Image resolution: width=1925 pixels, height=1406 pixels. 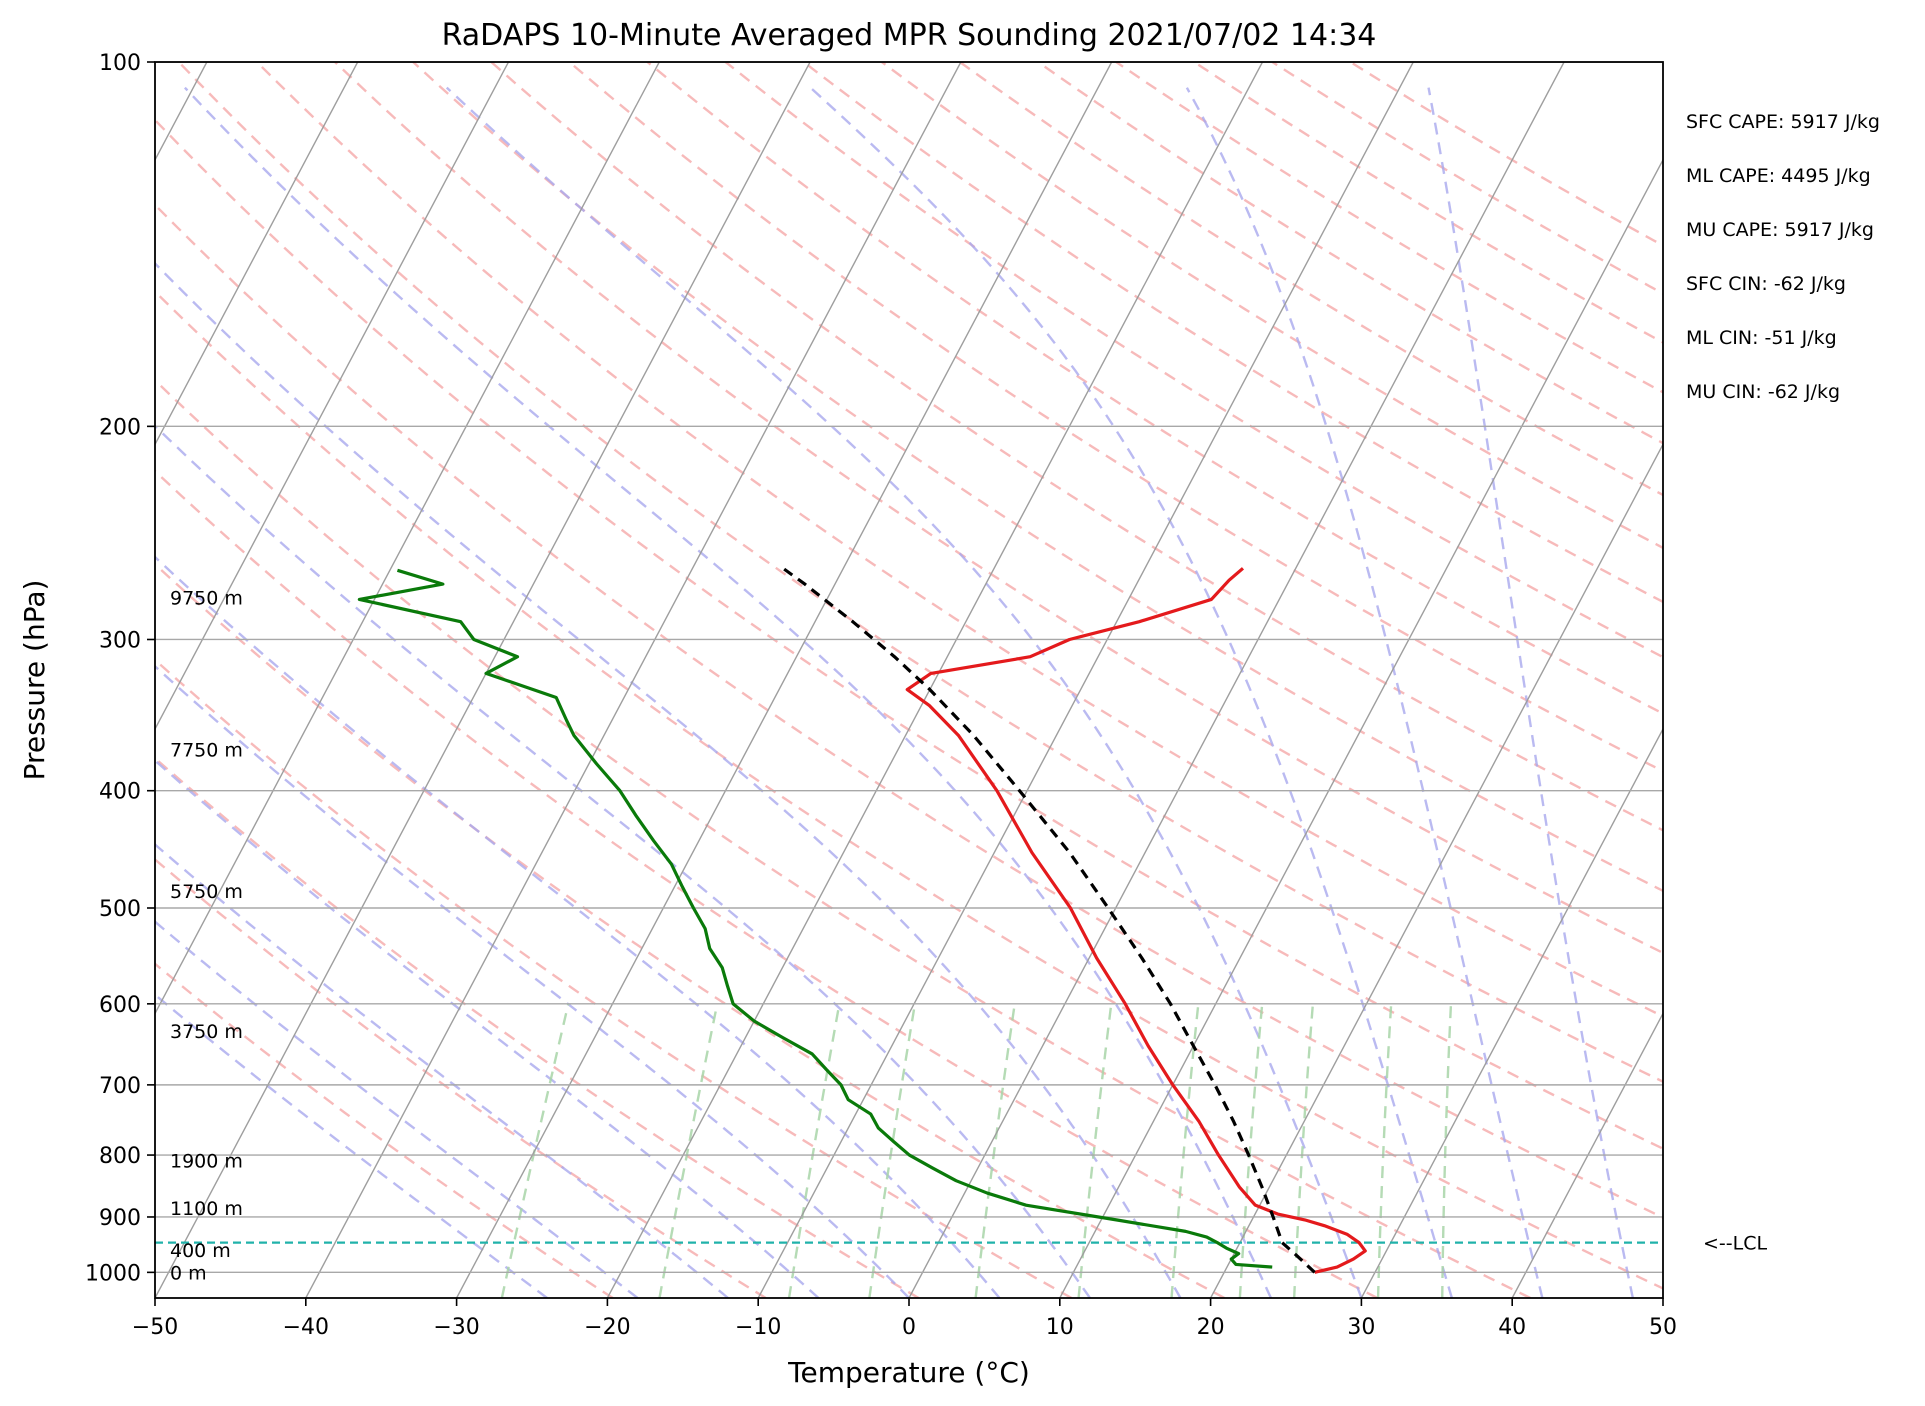 What do you see at coordinates (120, 1086) in the screenshot?
I see `y-tick-label: 700` at bounding box center [120, 1086].